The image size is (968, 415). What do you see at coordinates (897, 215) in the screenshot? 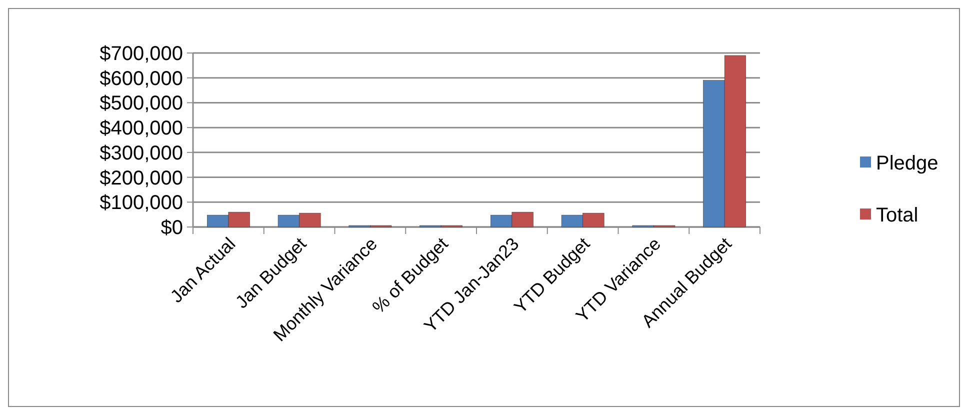
I see `legend-label: Total` at bounding box center [897, 215].